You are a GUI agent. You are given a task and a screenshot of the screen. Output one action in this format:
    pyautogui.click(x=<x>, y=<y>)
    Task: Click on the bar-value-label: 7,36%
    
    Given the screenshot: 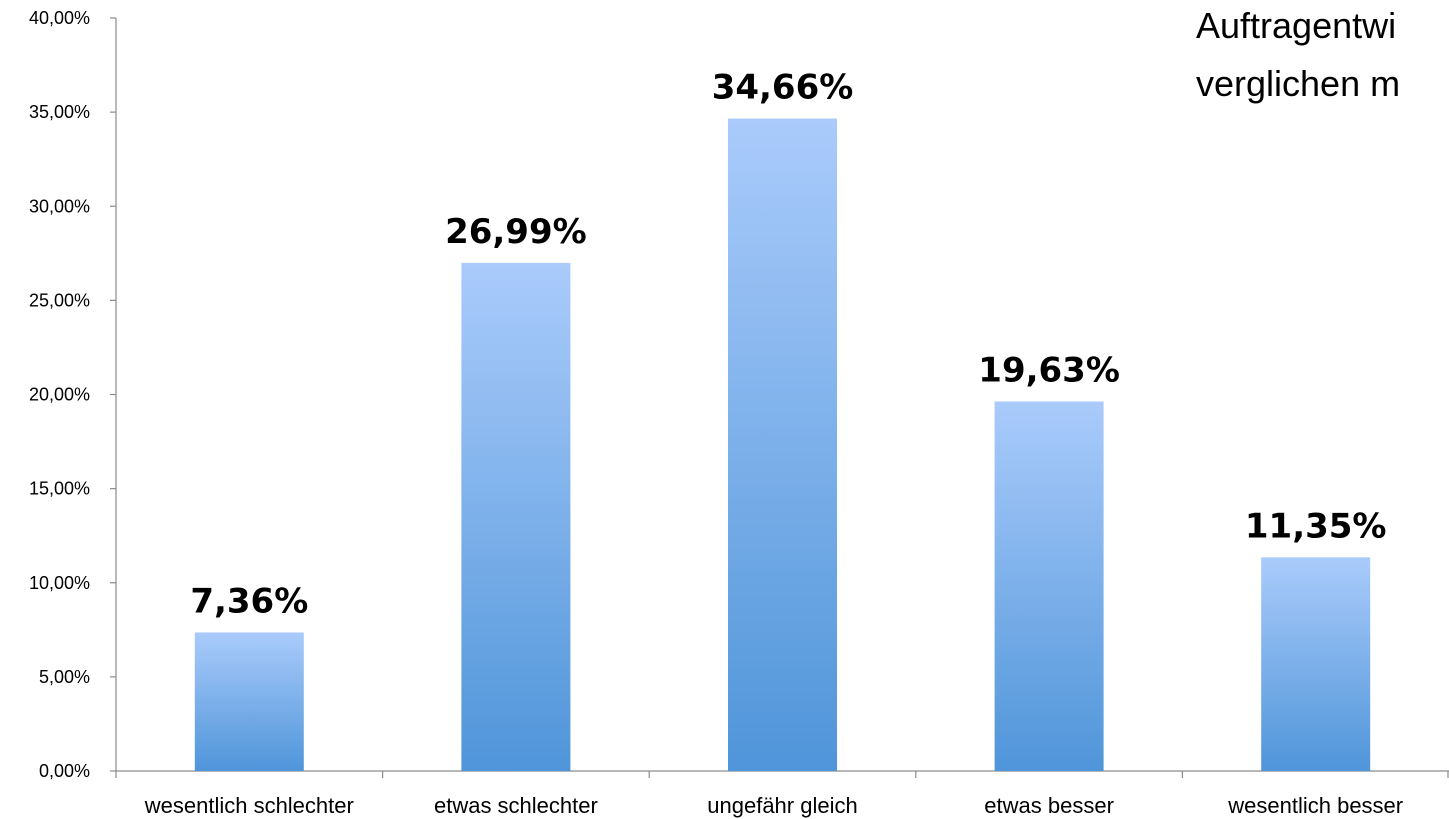 What is the action you would take?
    pyautogui.click(x=249, y=601)
    